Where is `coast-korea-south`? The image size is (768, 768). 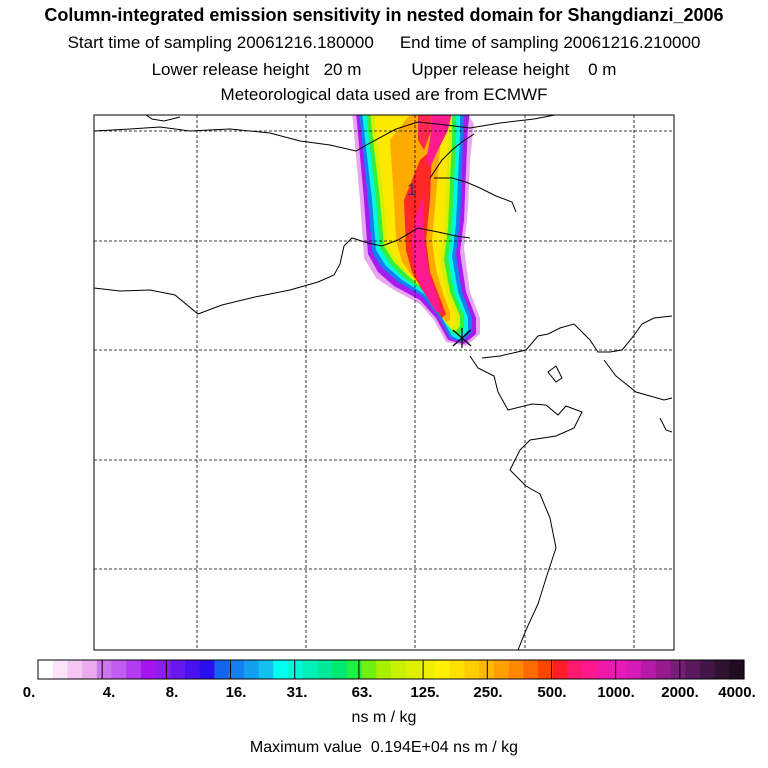
coast-korea-south is located at coordinates (666, 425).